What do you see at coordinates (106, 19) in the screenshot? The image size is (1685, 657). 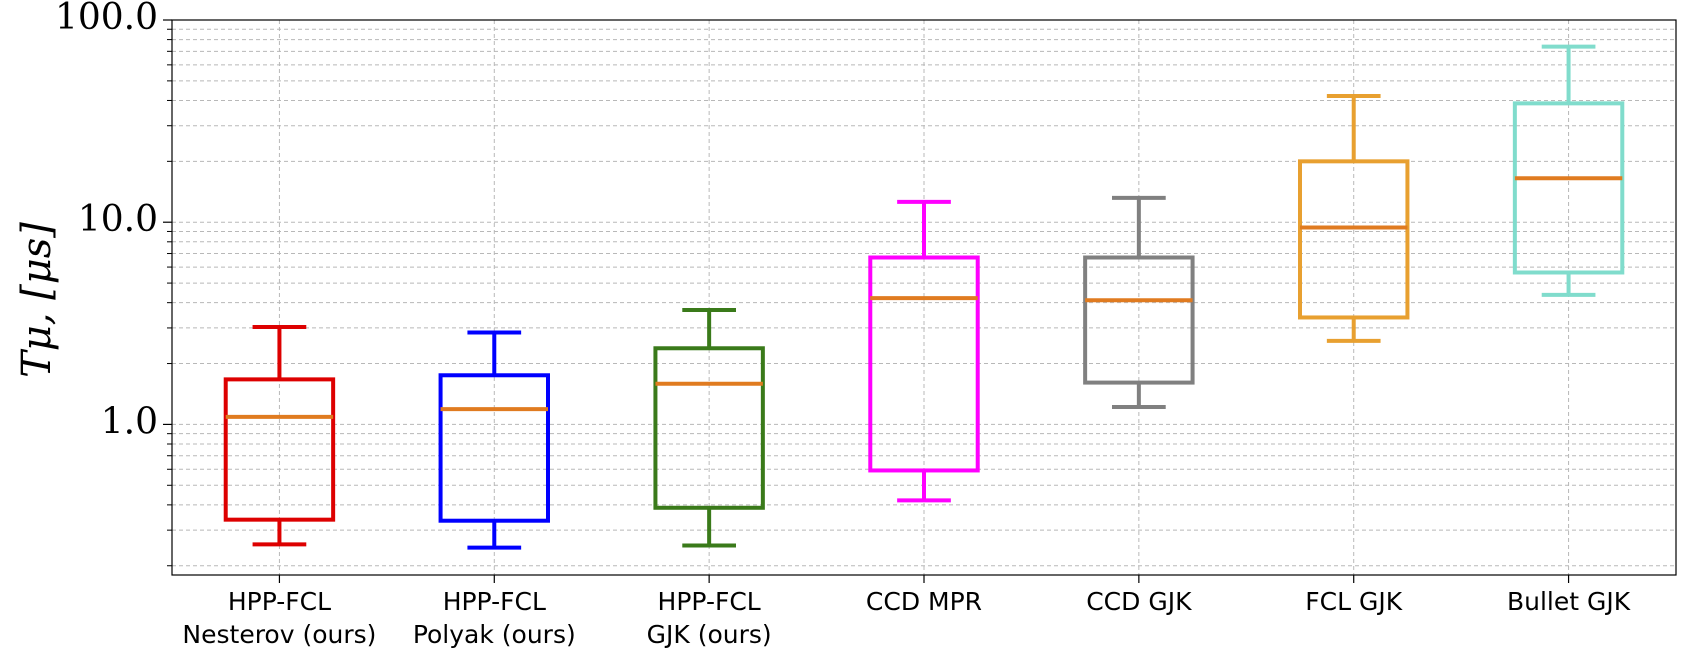 I see `y-tick-label: 100.0` at bounding box center [106, 19].